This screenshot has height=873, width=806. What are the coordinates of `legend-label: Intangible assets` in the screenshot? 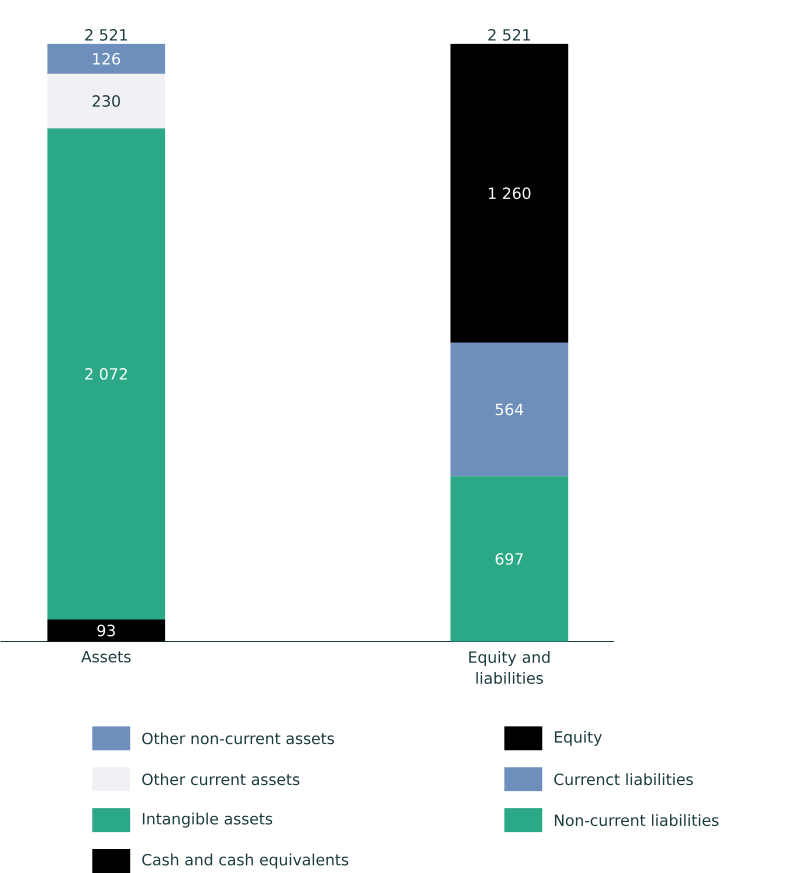 It's located at (207, 820).